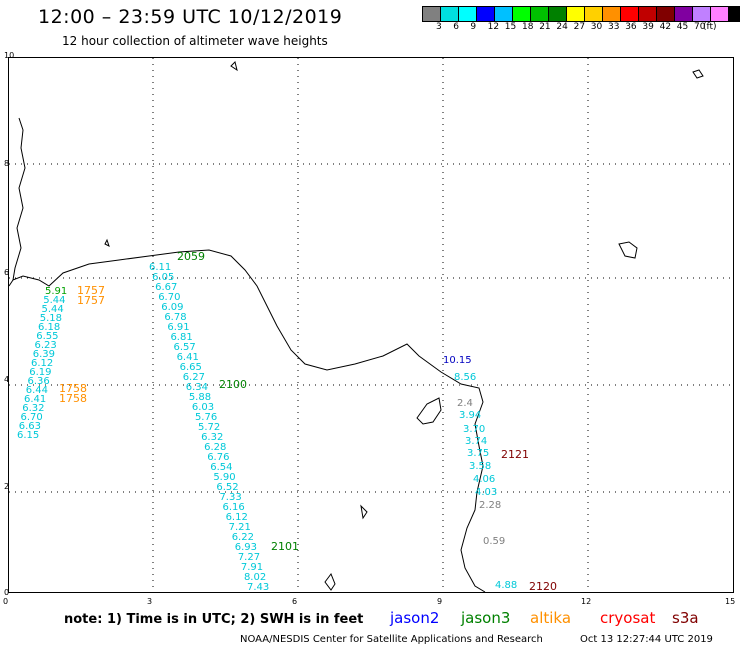 This screenshot has width=740, height=650. I want to click on swh-value-middle: 6.93, so click(246, 547).